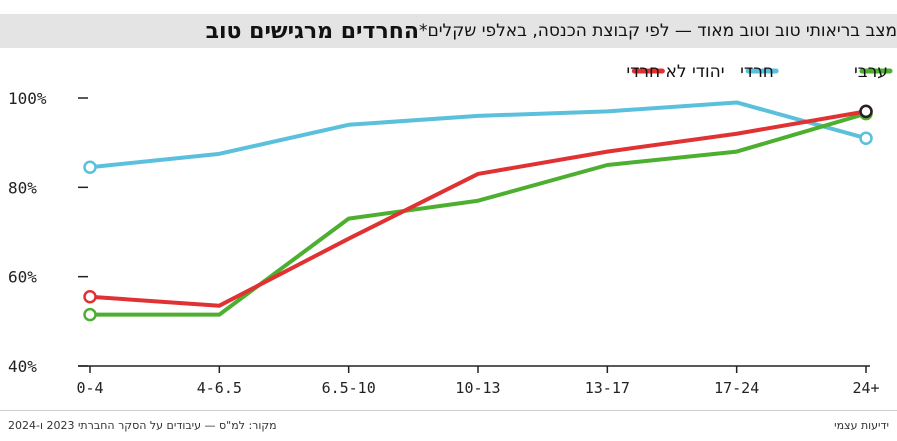  What do you see at coordinates (89, 388) in the screenshot?
I see `x-tick-label: 0-4` at bounding box center [89, 388].